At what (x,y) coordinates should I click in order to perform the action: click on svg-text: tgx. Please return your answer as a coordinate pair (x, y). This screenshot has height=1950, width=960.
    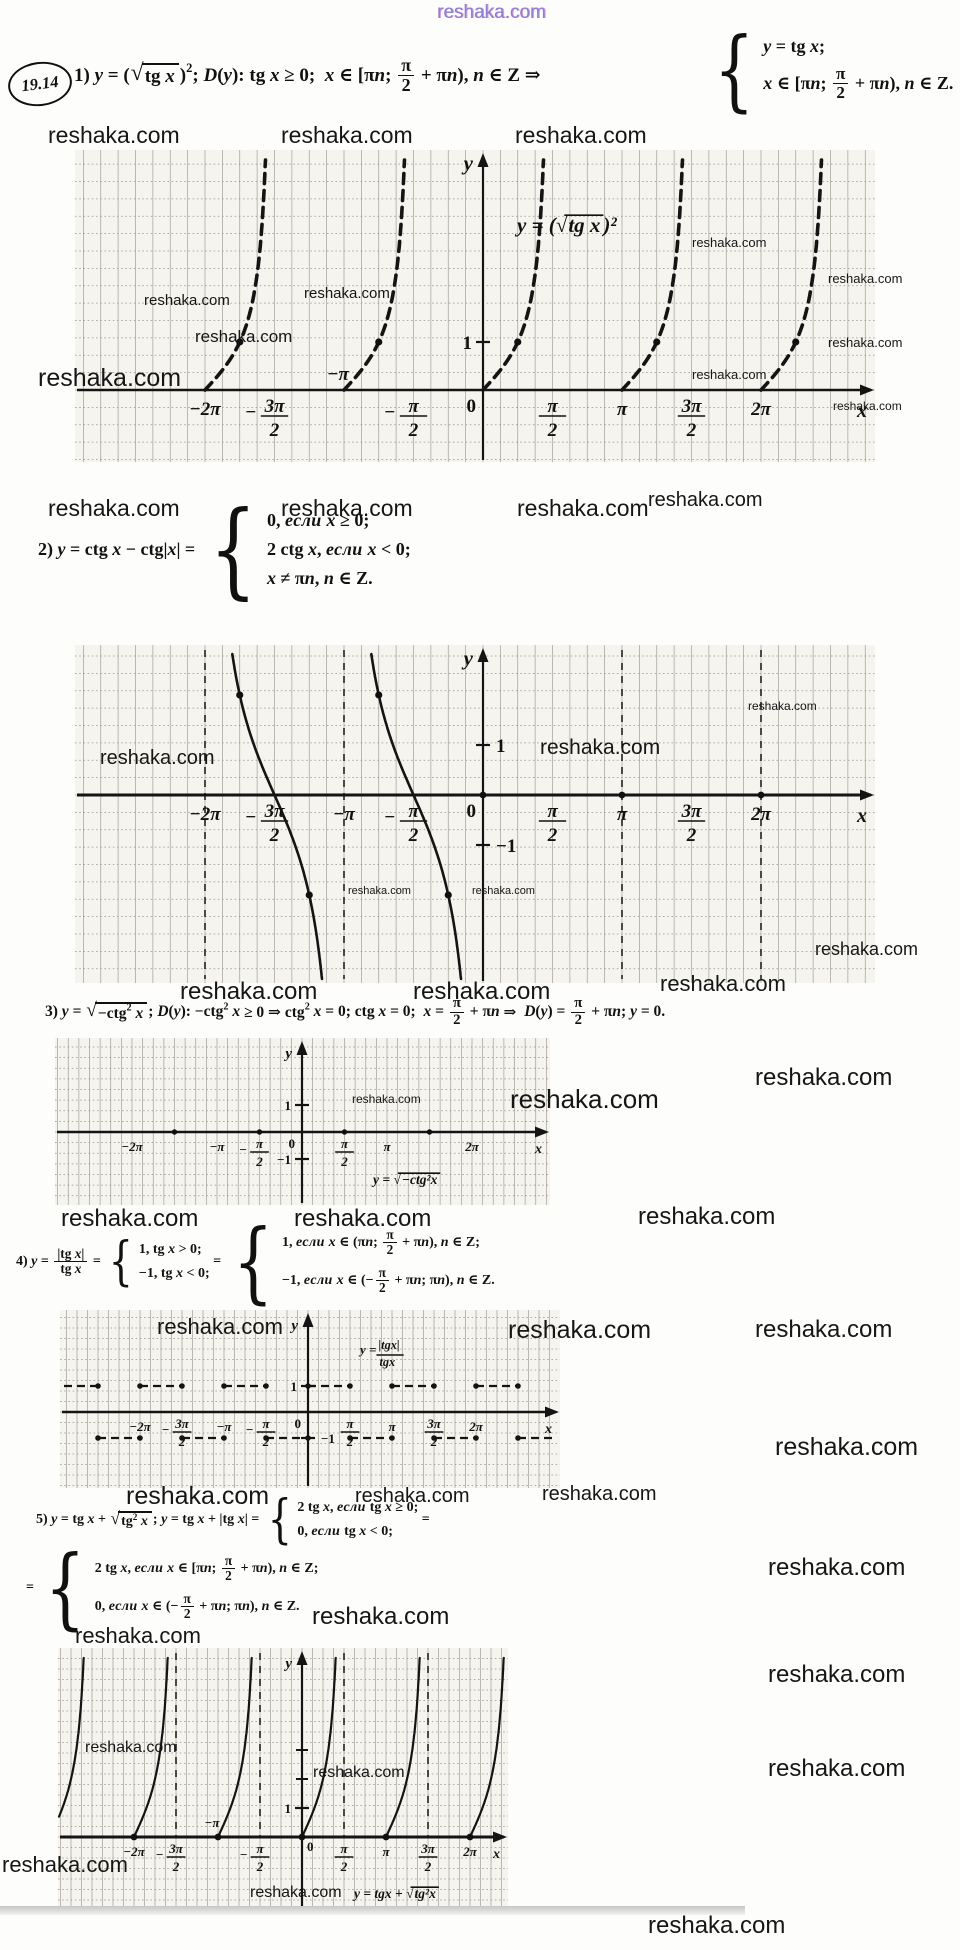
    Looking at the image, I should click on (387, 1362).